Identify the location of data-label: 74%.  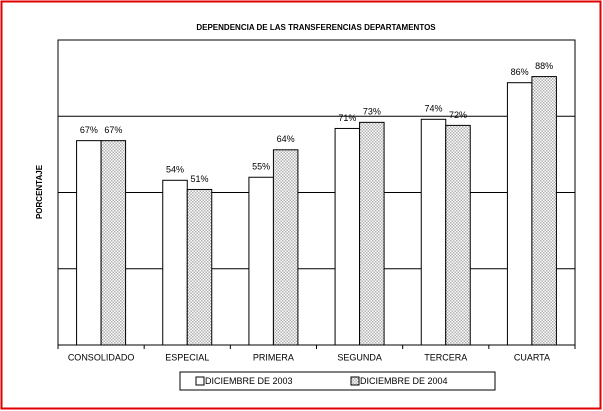
(433, 109).